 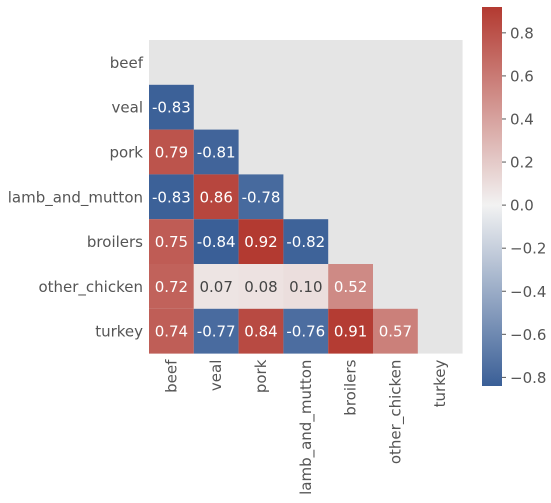 I want to click on heatmap-cell-pork-veal, so click(x=216, y=152).